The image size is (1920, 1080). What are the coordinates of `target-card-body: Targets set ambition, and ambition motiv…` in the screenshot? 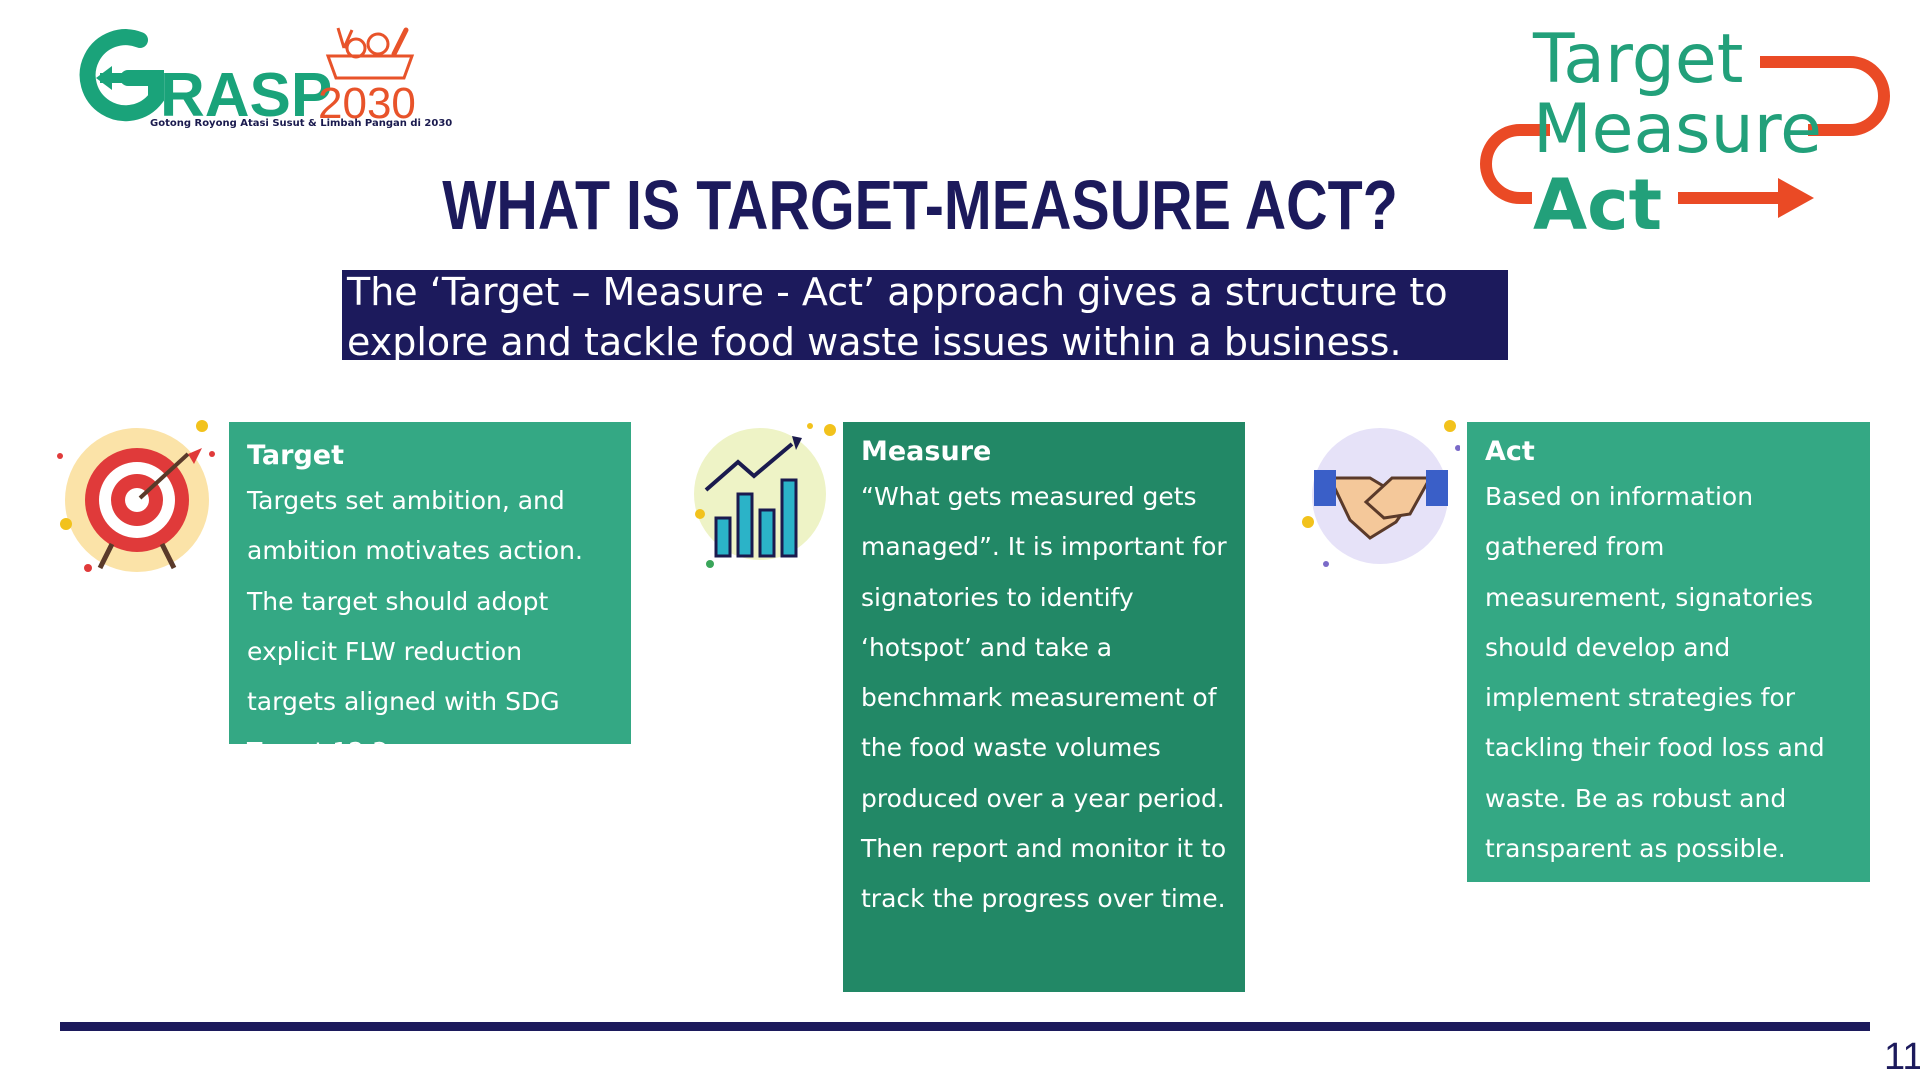 It's located at (415, 626).